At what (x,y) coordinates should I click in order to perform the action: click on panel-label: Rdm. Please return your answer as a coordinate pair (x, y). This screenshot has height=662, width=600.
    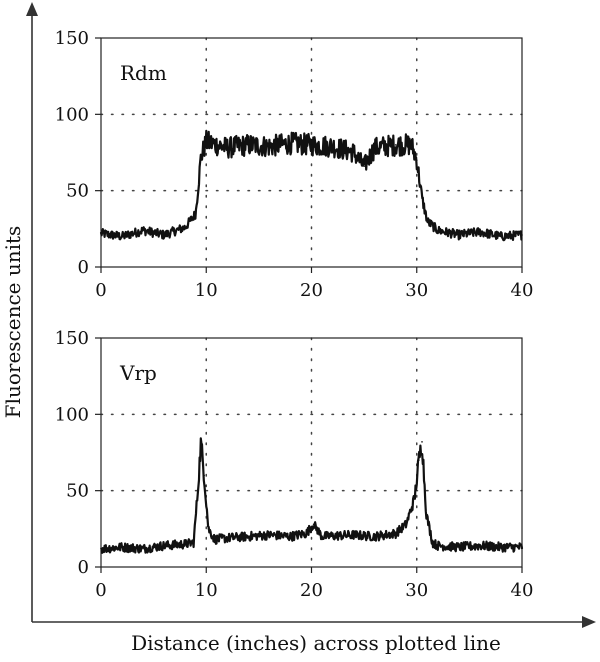
    Looking at the image, I should click on (143, 73).